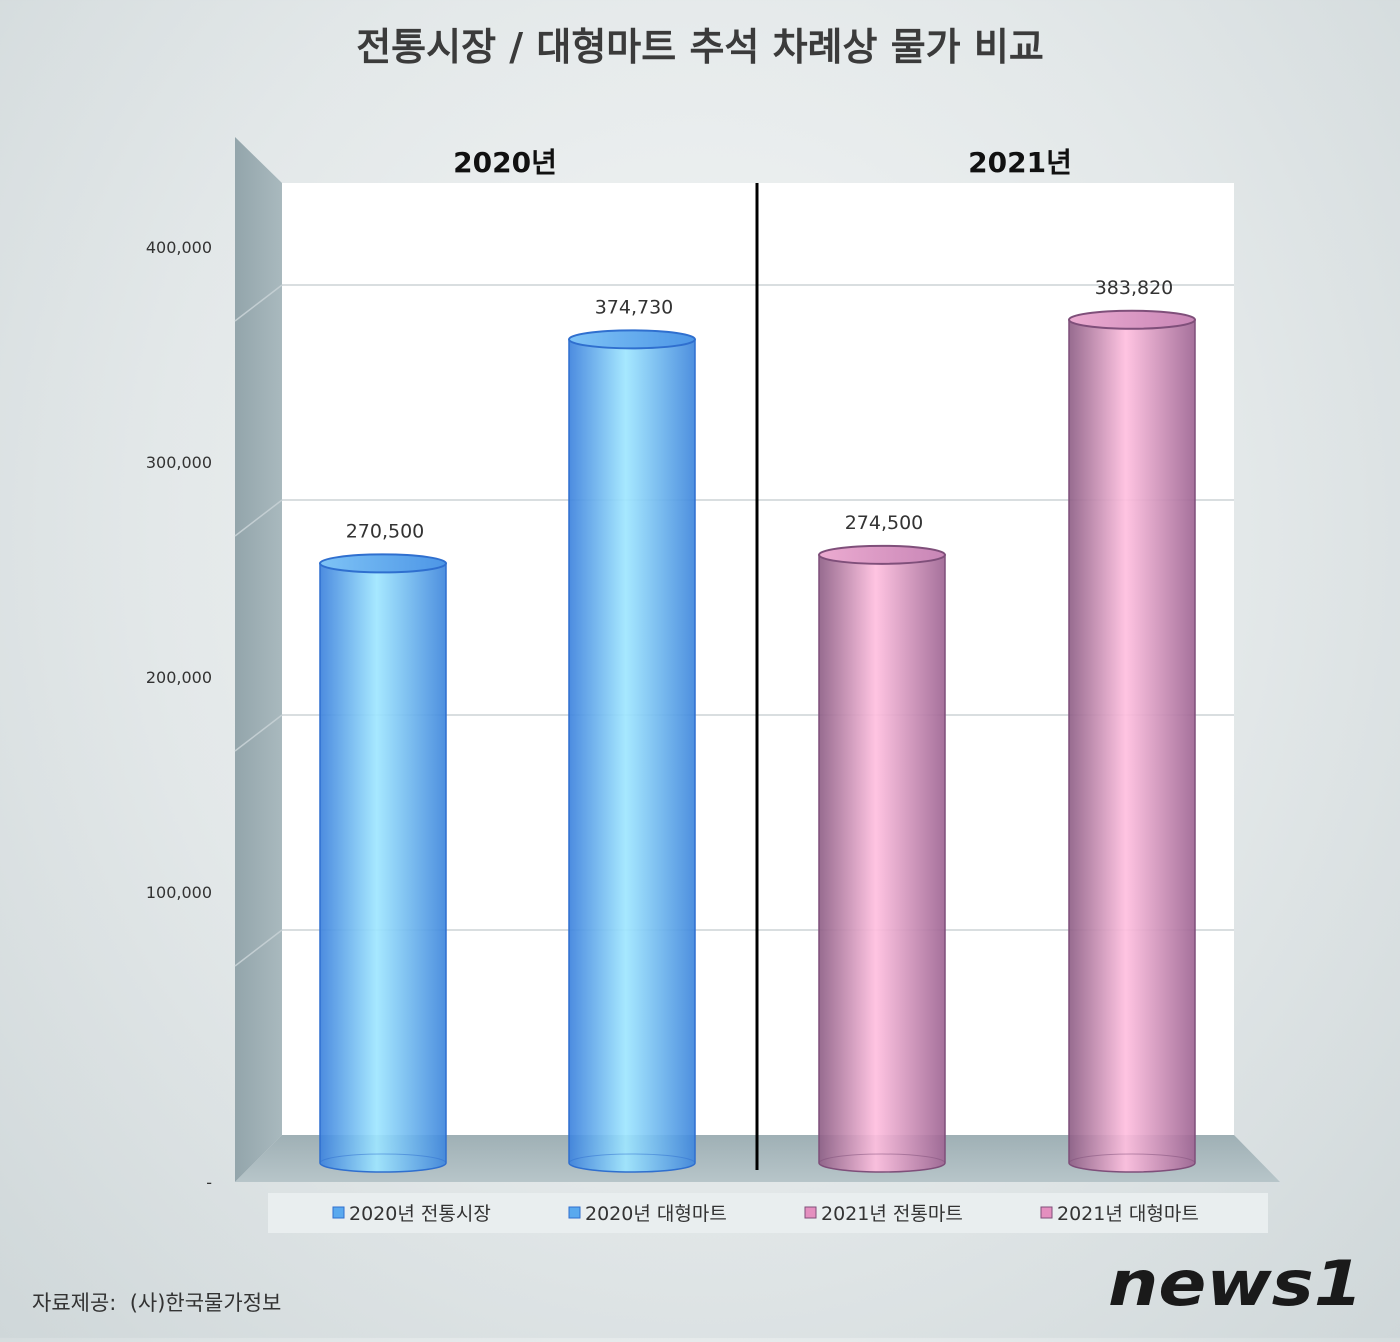 This screenshot has height=1342, width=1400. Describe the element at coordinates (505, 162) in the screenshot. I see `group-label-2020: 2020년` at that location.